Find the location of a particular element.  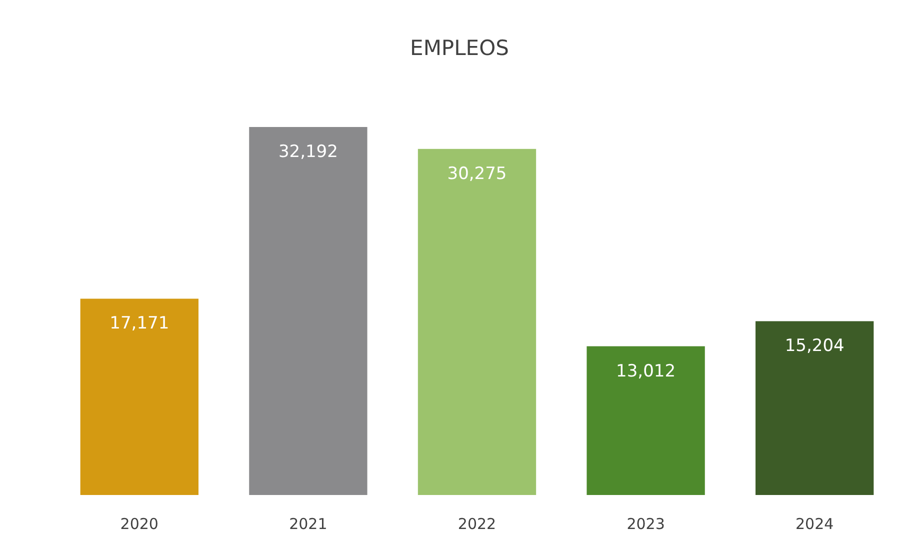

data-label: 32,192 is located at coordinates (308, 152).